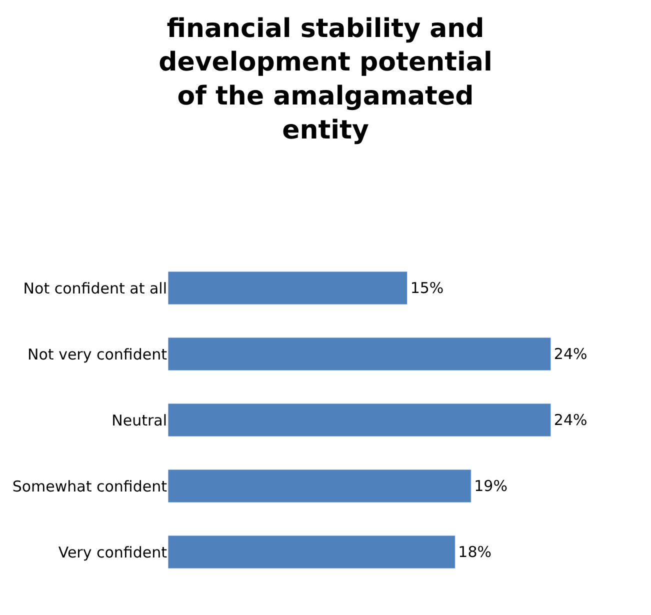 The height and width of the screenshot is (615, 651). What do you see at coordinates (95, 288) in the screenshot?
I see `y-tick-label: Not confident at all` at bounding box center [95, 288].